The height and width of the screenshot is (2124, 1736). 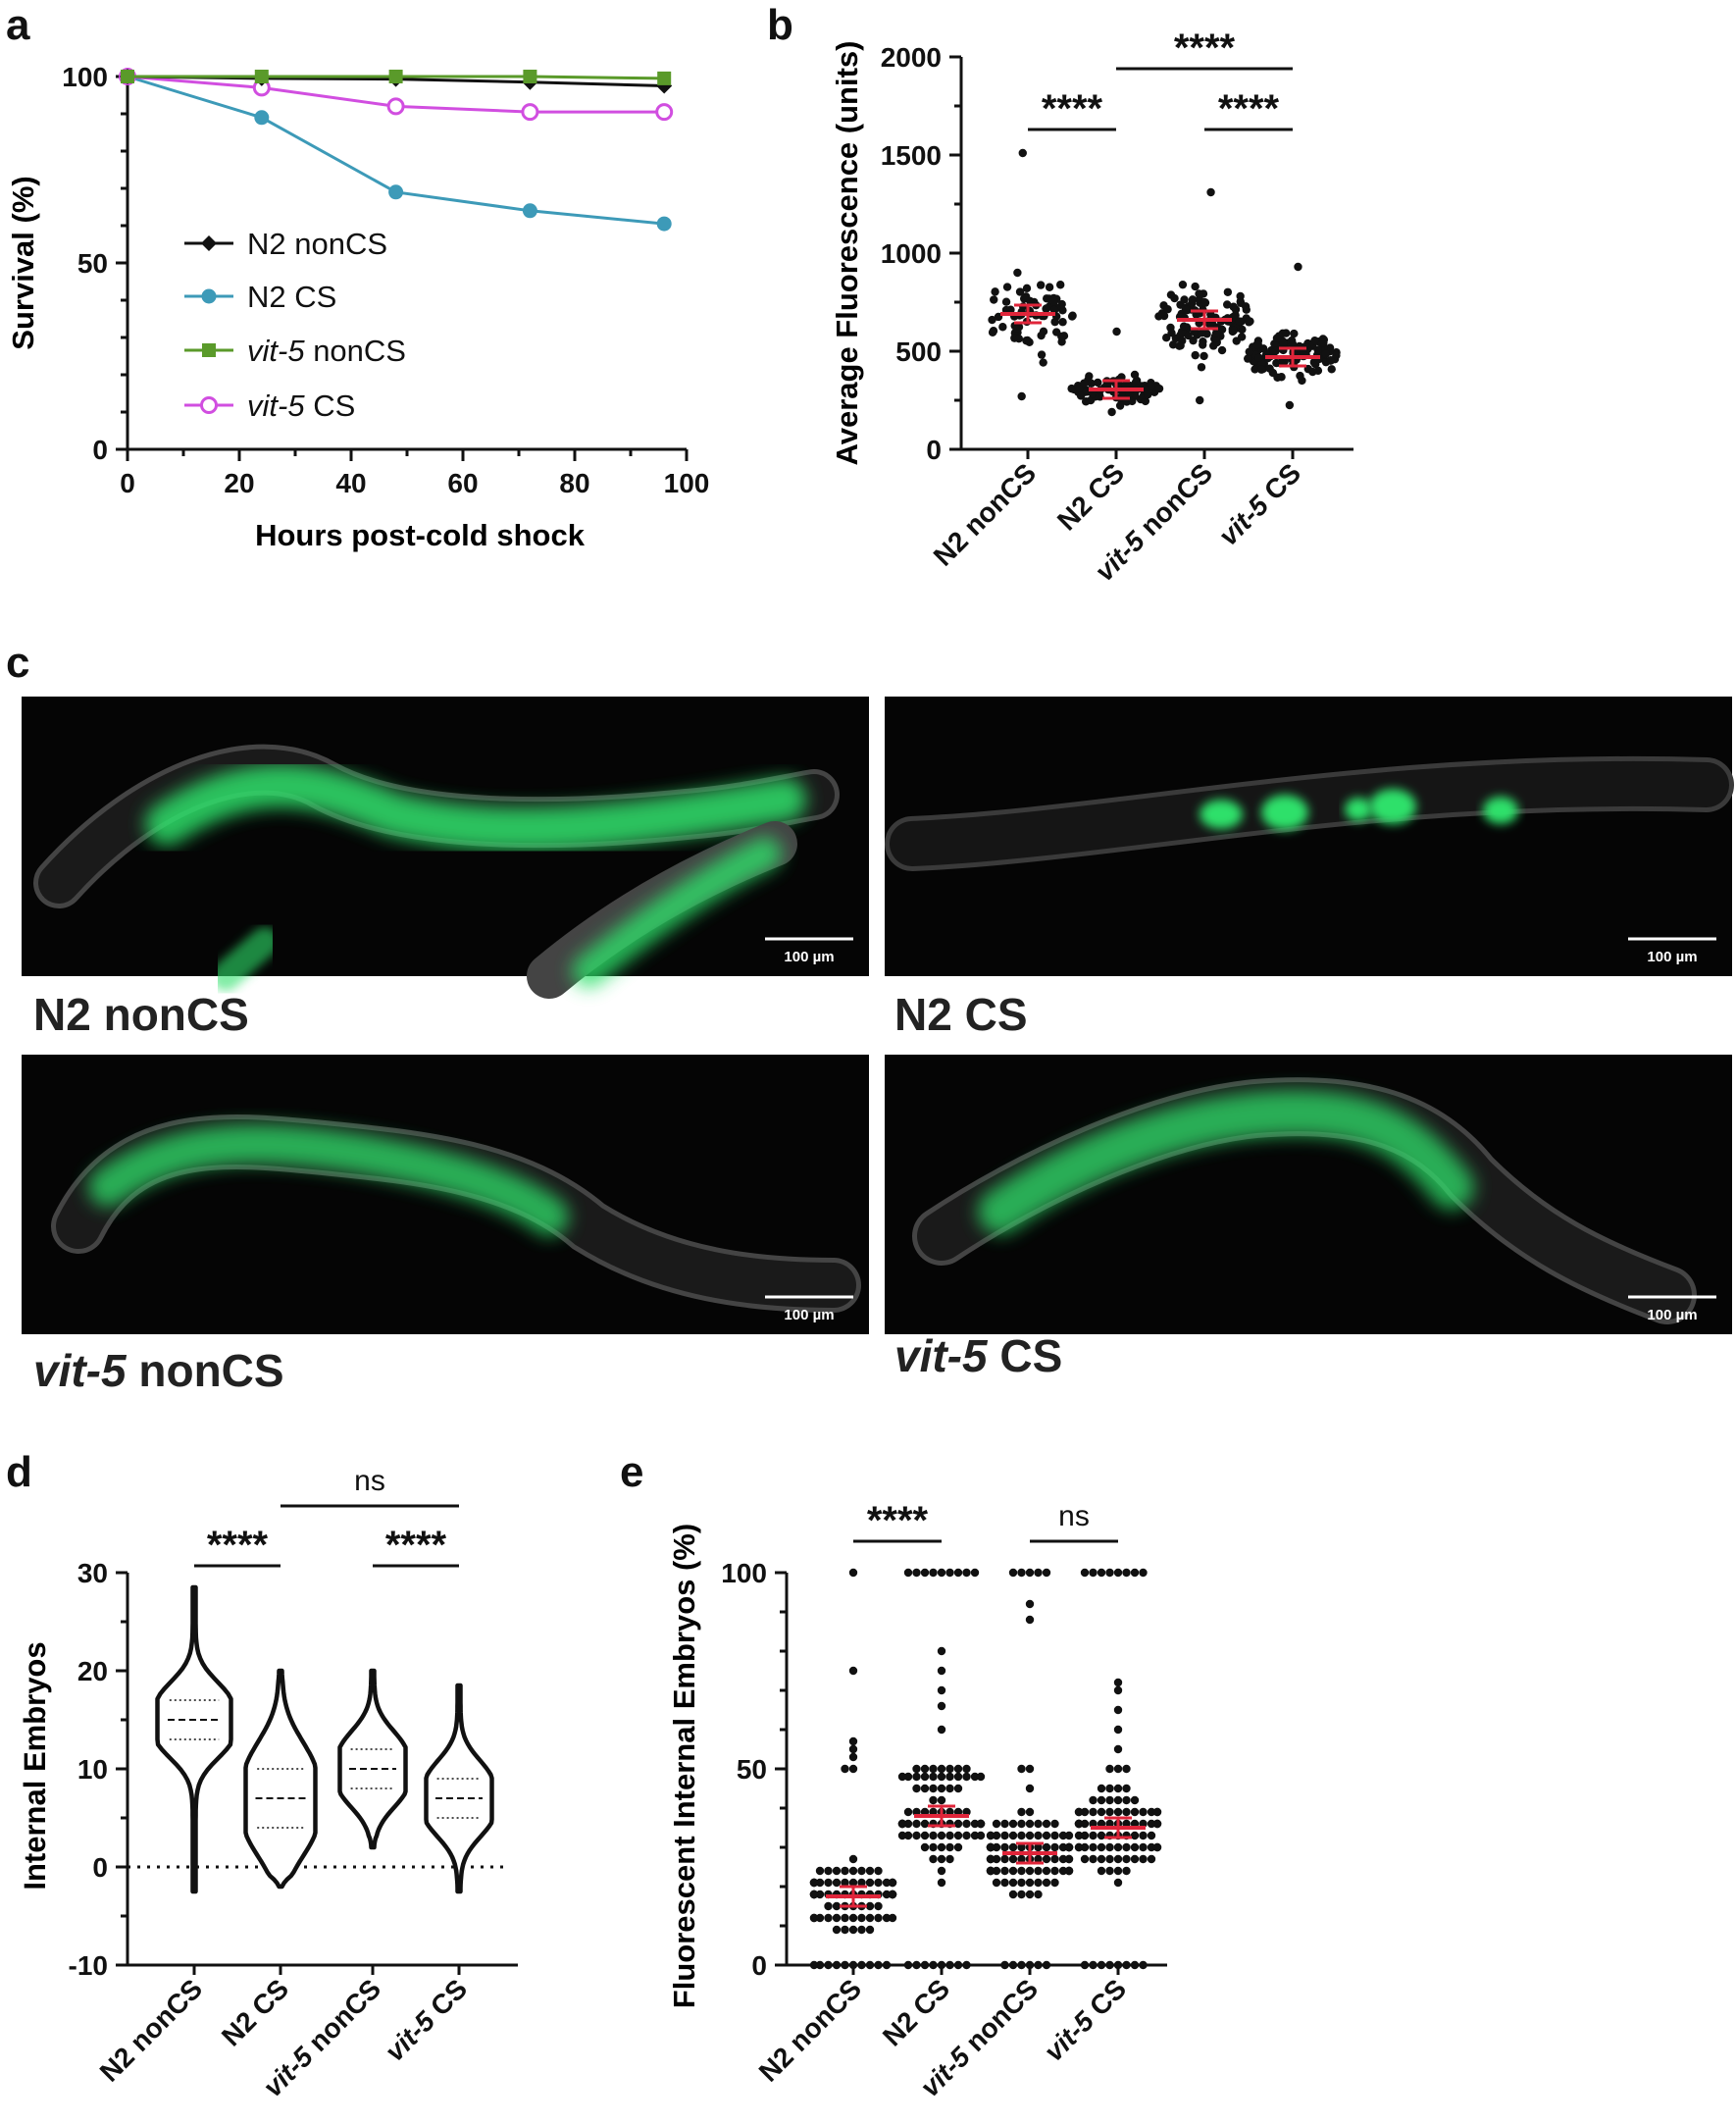 What do you see at coordinates (1310, 836) in the screenshot?
I see `micrograph-n2-cs` at bounding box center [1310, 836].